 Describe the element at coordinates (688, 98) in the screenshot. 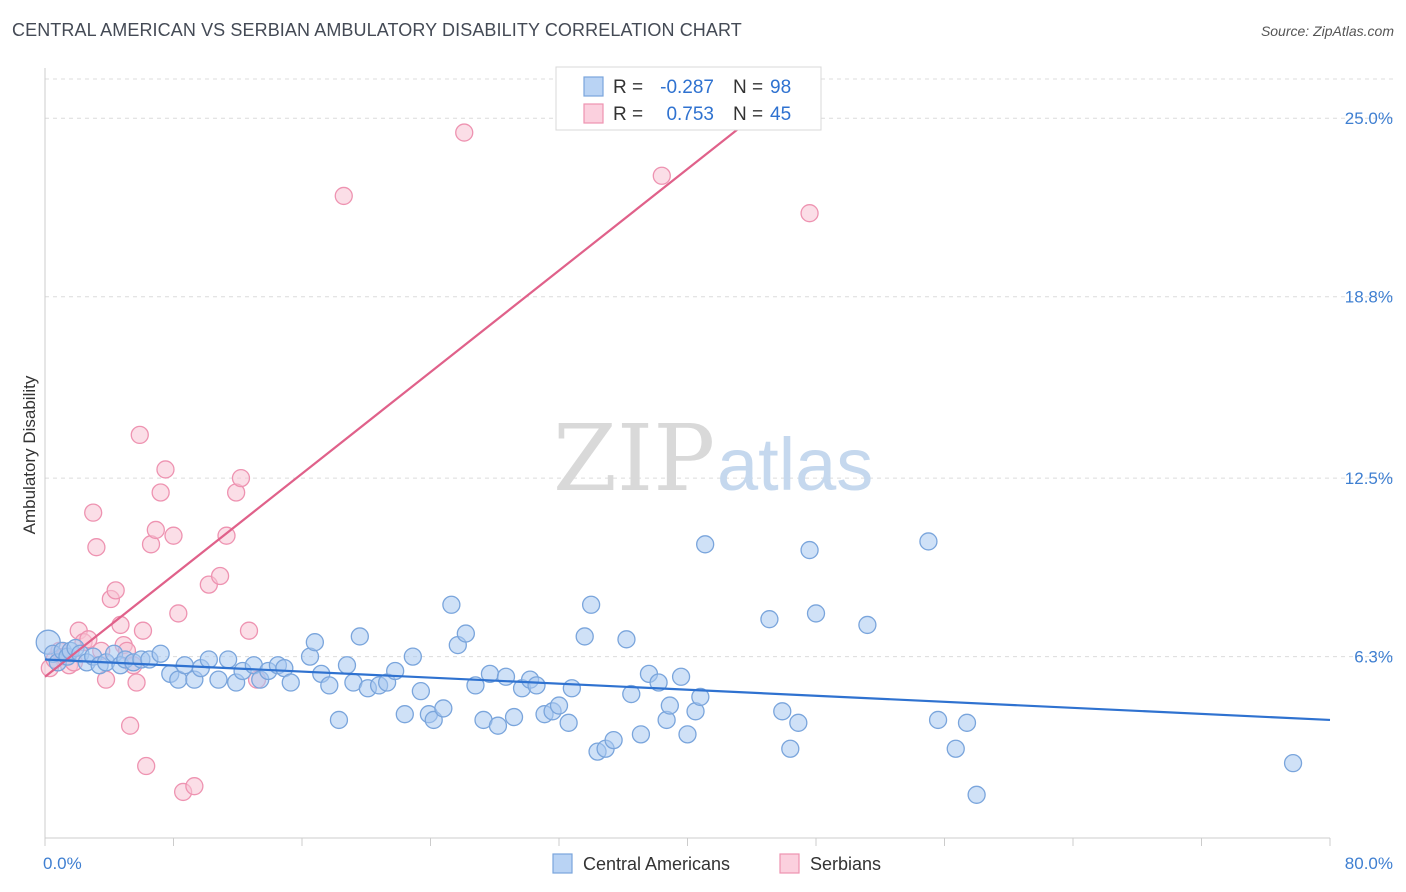

I see `legend-box: R = -0.287 N = 98 R = 0.753 N = 45` at that location.